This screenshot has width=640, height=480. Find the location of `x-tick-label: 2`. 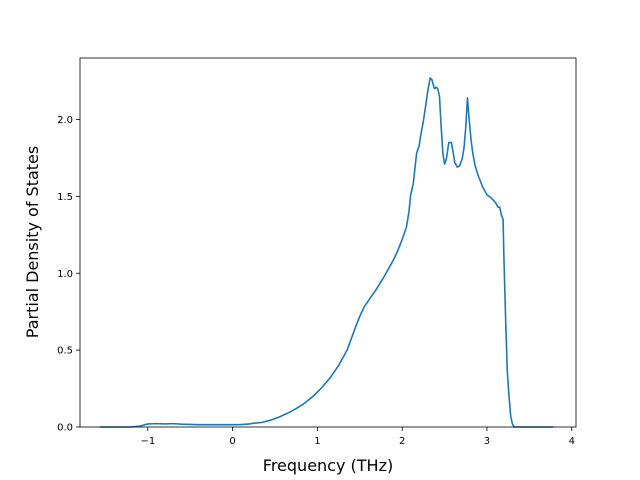

x-tick-label: 2 is located at coordinates (402, 441).